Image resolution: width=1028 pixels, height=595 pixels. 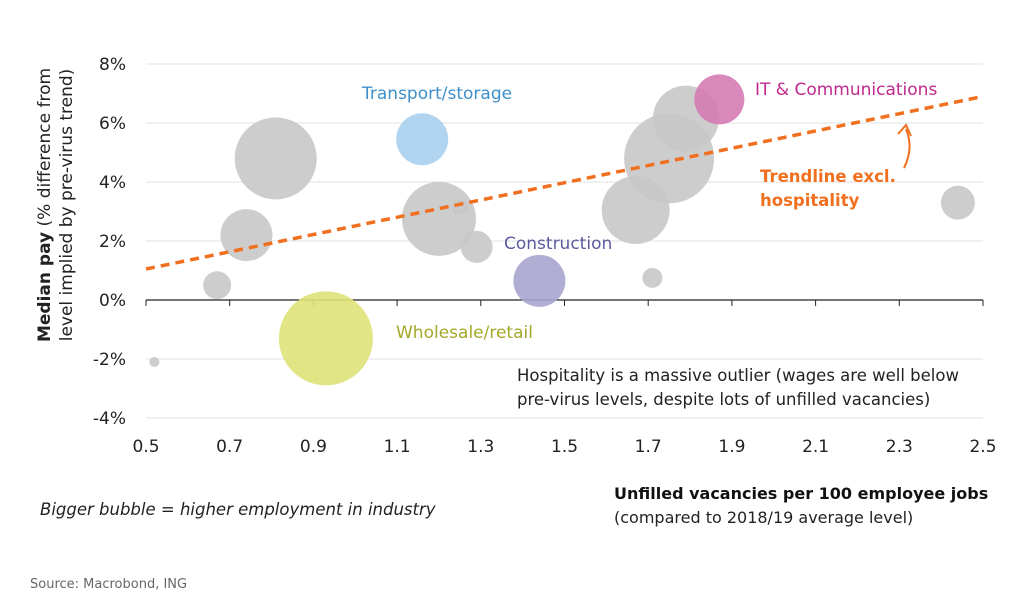 I want to click on x-tick-label: 0.5, so click(x=145, y=447).